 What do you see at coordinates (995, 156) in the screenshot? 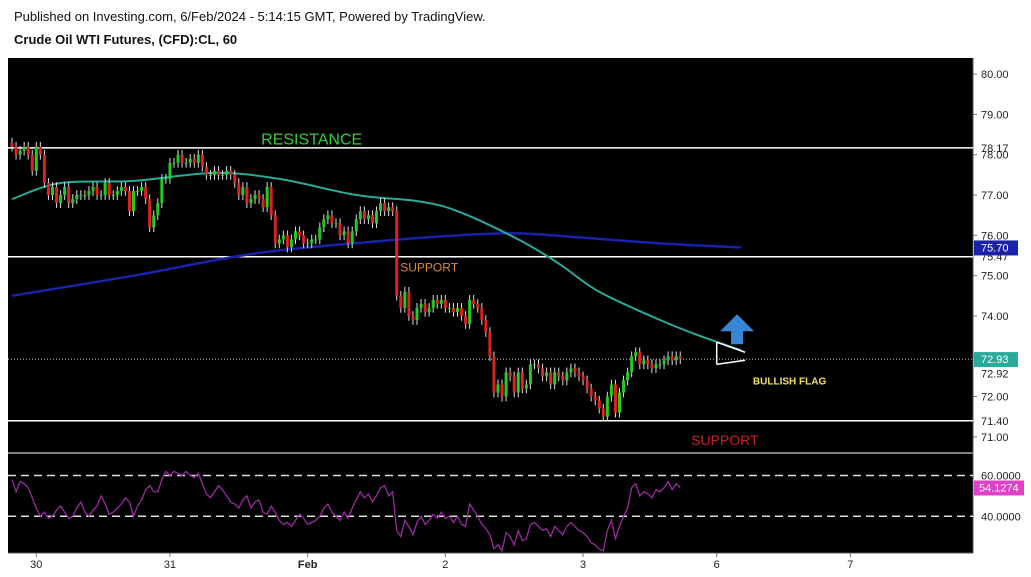
I see `price-tick-label: 78.00` at bounding box center [995, 156].